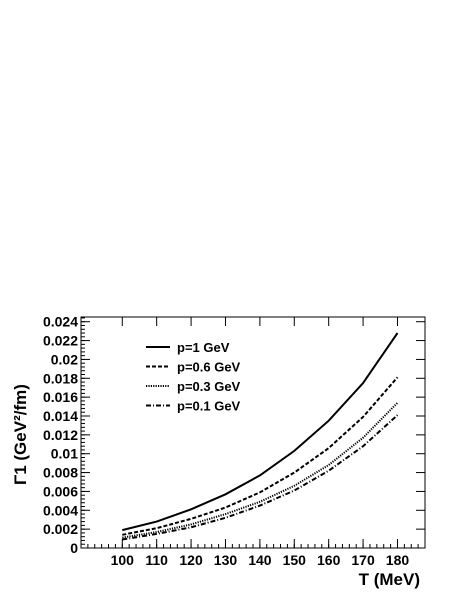 This screenshot has width=463, height=599. Describe the element at coordinates (60, 341) in the screenshot. I see `y-tick-label: 0.022` at that location.